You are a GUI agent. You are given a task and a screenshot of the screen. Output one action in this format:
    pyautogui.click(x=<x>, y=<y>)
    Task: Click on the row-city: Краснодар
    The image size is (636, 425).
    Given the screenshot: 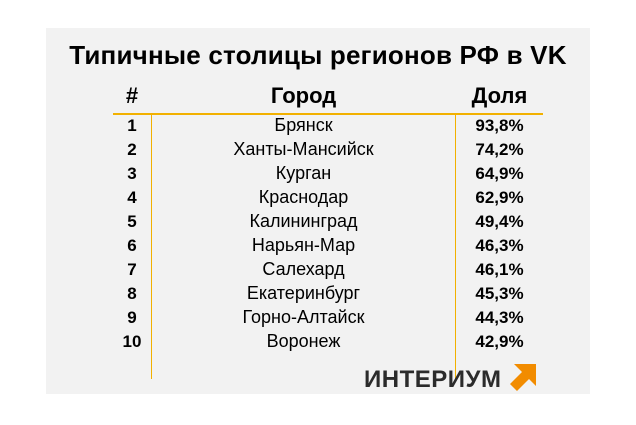 What is the action you would take?
    pyautogui.click(x=303, y=197)
    